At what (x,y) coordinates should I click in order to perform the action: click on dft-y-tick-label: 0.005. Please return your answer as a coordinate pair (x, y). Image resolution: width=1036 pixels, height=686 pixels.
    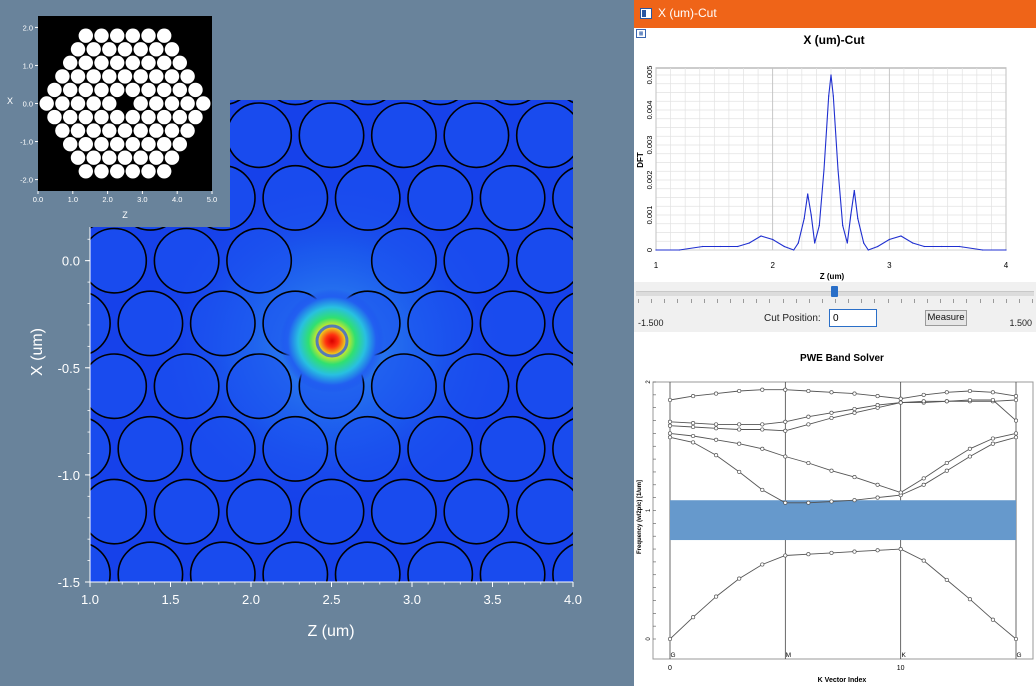
    Looking at the image, I should click on (649, 75).